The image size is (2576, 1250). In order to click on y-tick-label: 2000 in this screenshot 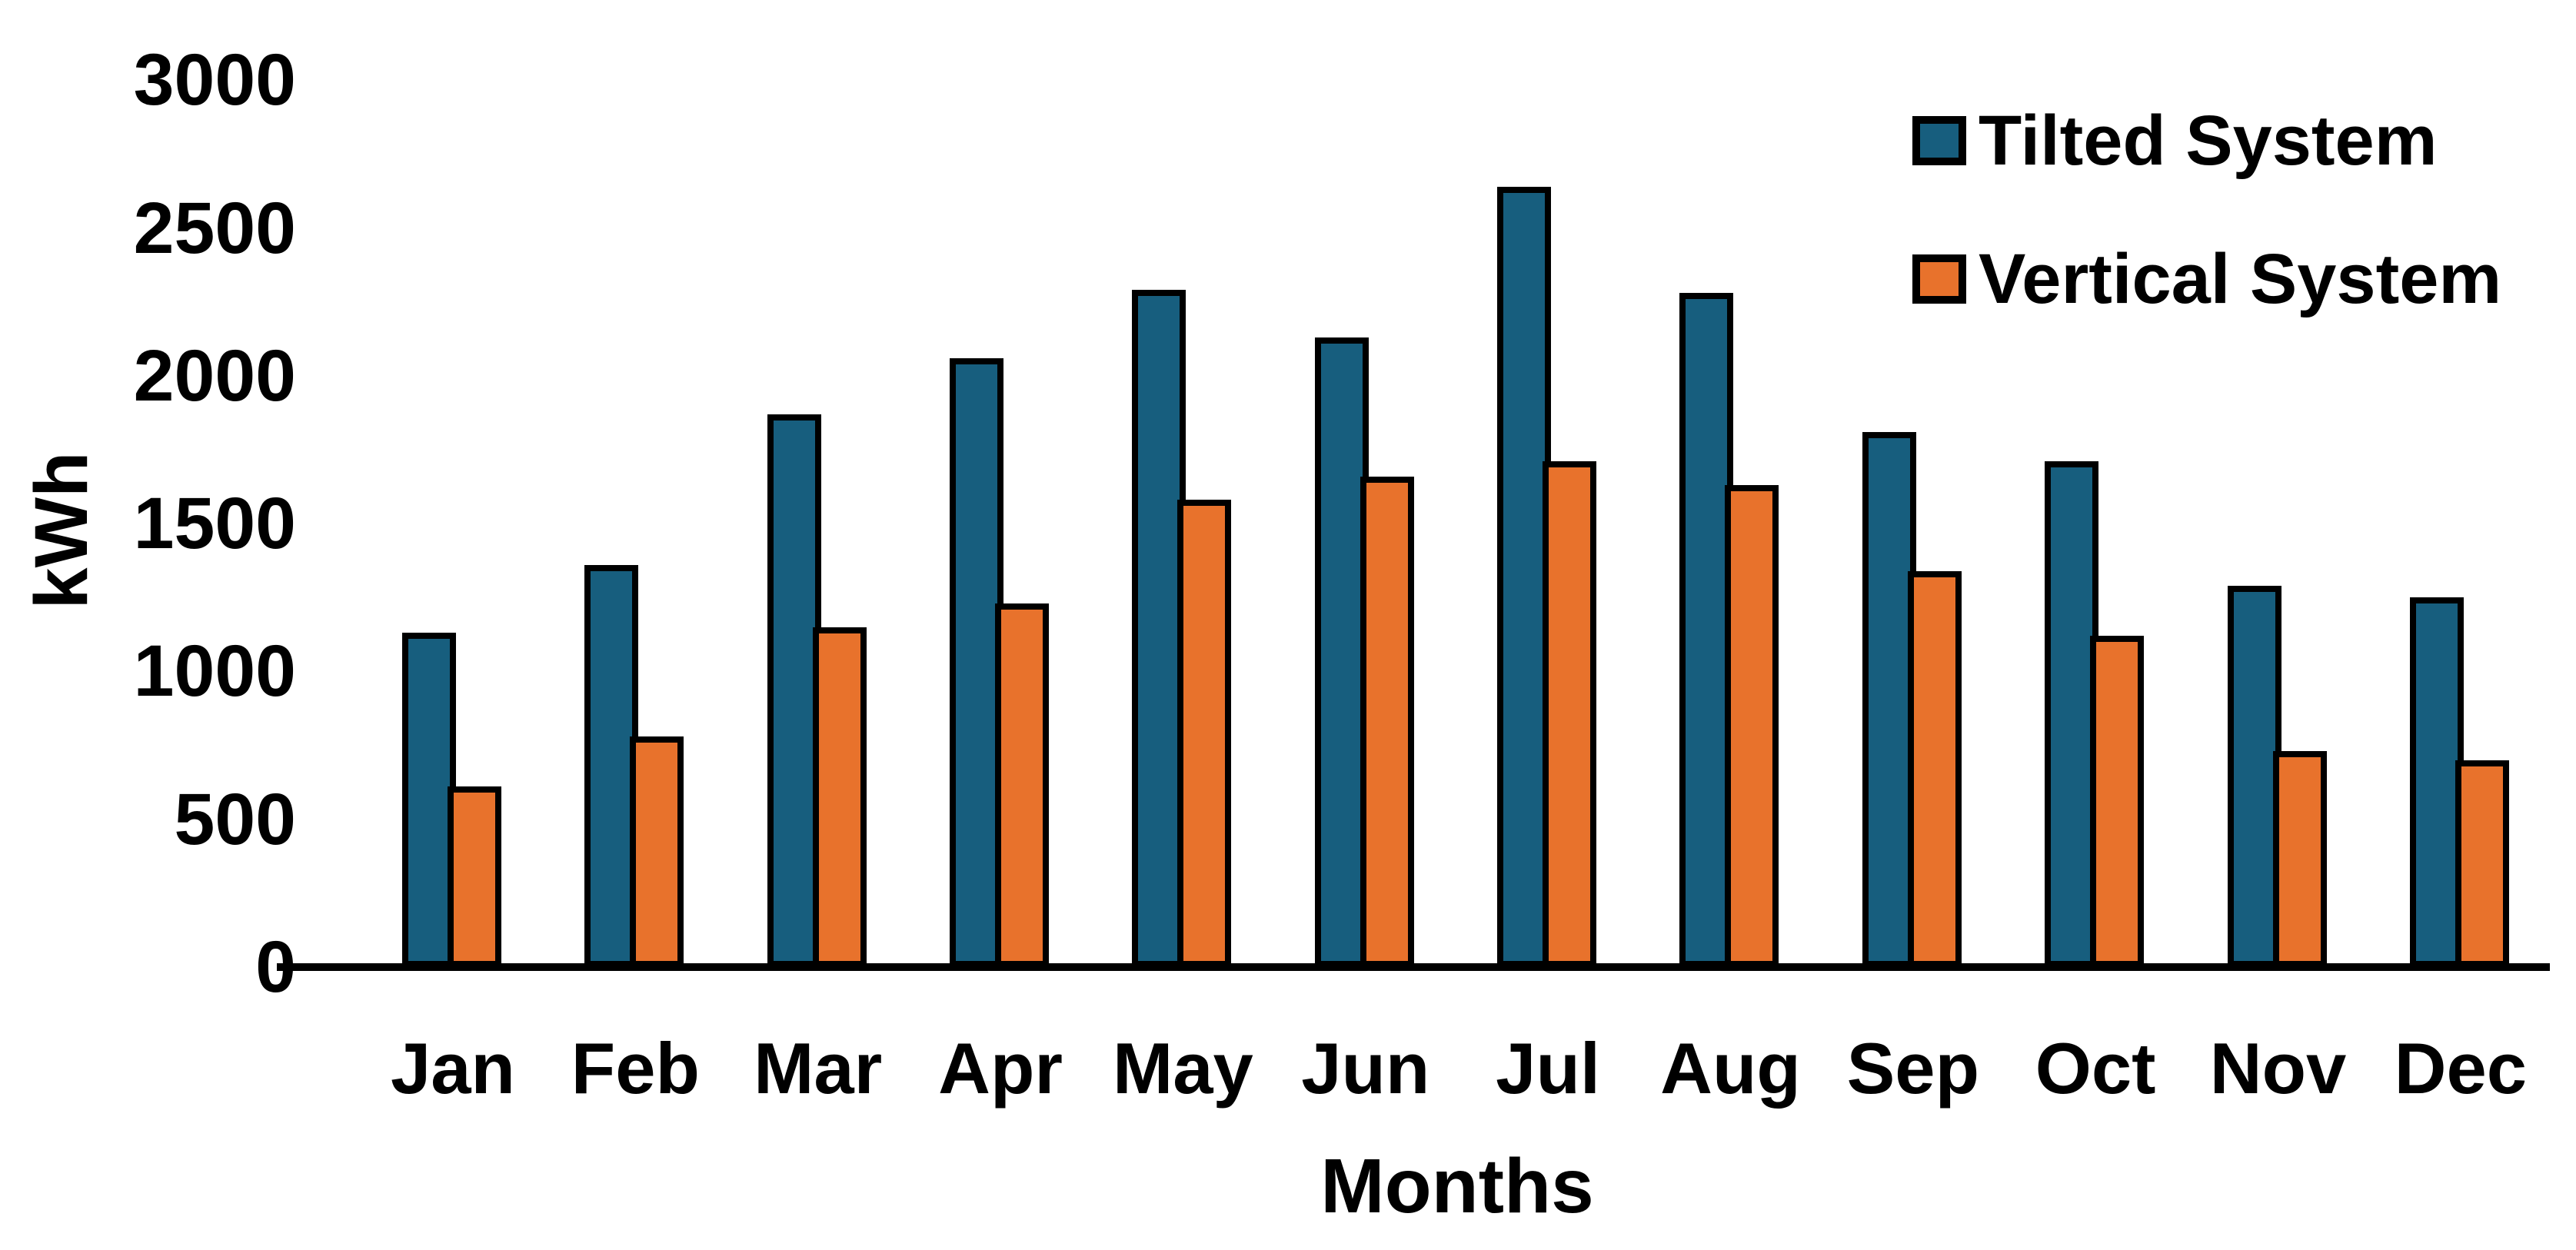, I will do `click(215, 375)`.